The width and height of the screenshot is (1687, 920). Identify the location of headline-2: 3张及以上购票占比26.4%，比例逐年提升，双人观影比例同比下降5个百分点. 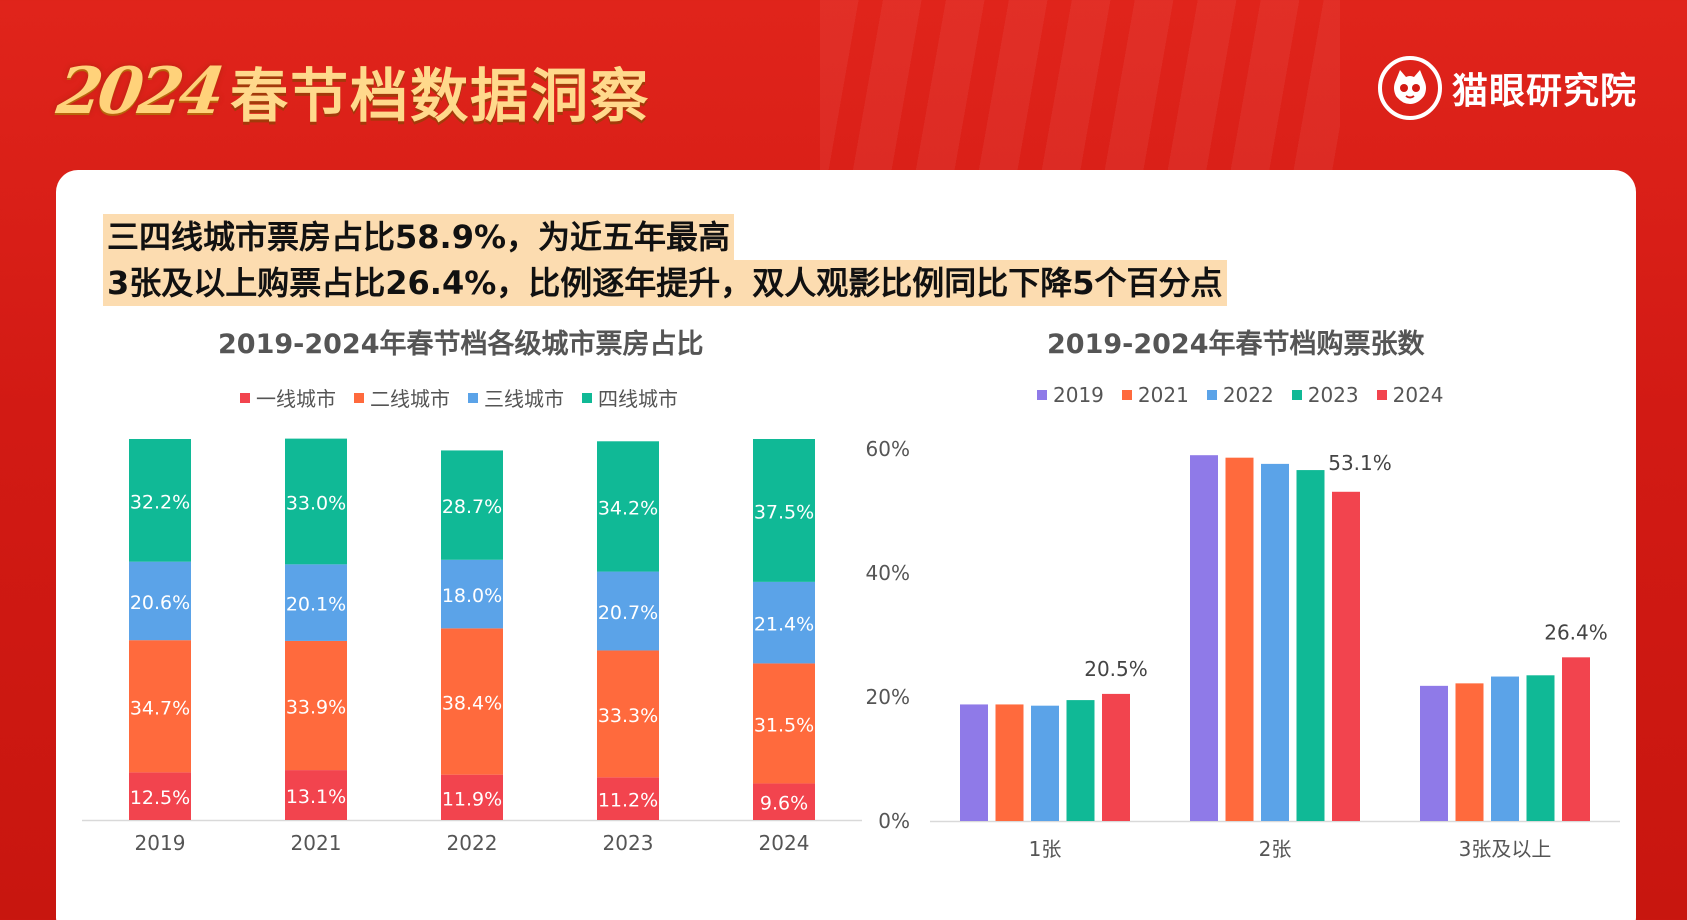
(665, 283).